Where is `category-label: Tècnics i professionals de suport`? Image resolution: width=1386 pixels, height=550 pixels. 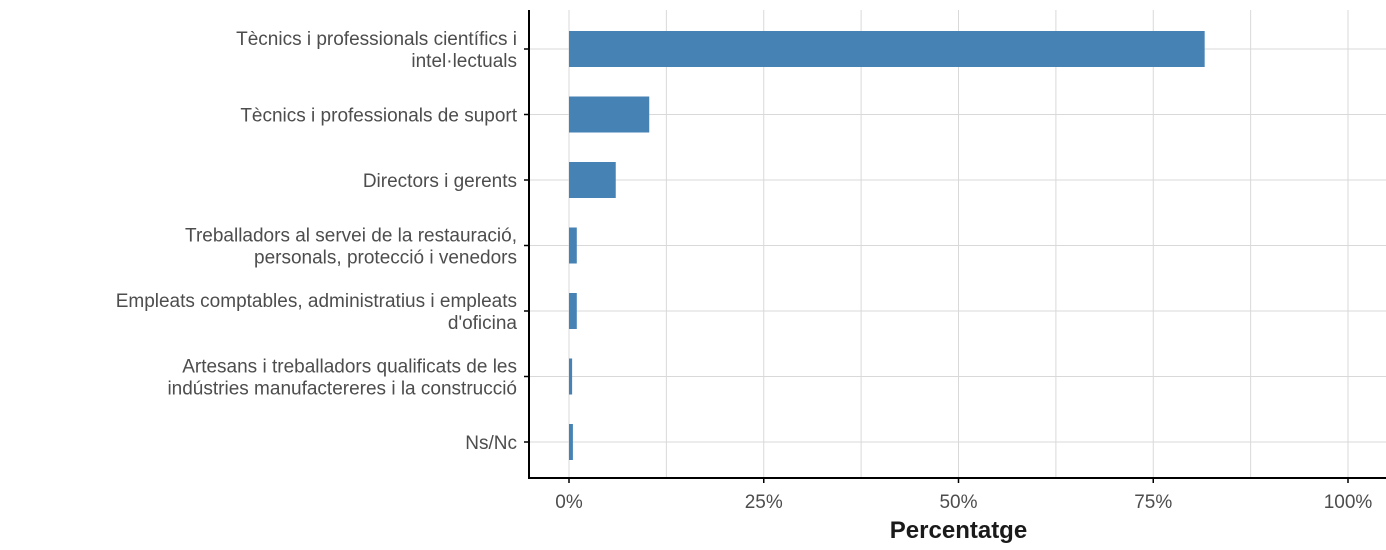
category-label: Tècnics i professionals de suport is located at coordinates (378, 116).